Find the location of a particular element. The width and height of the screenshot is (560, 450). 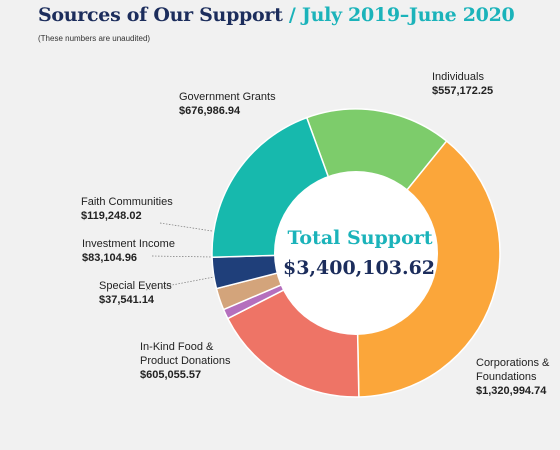

unaudited-note: (These numbers are unaudited) is located at coordinates (94, 38).